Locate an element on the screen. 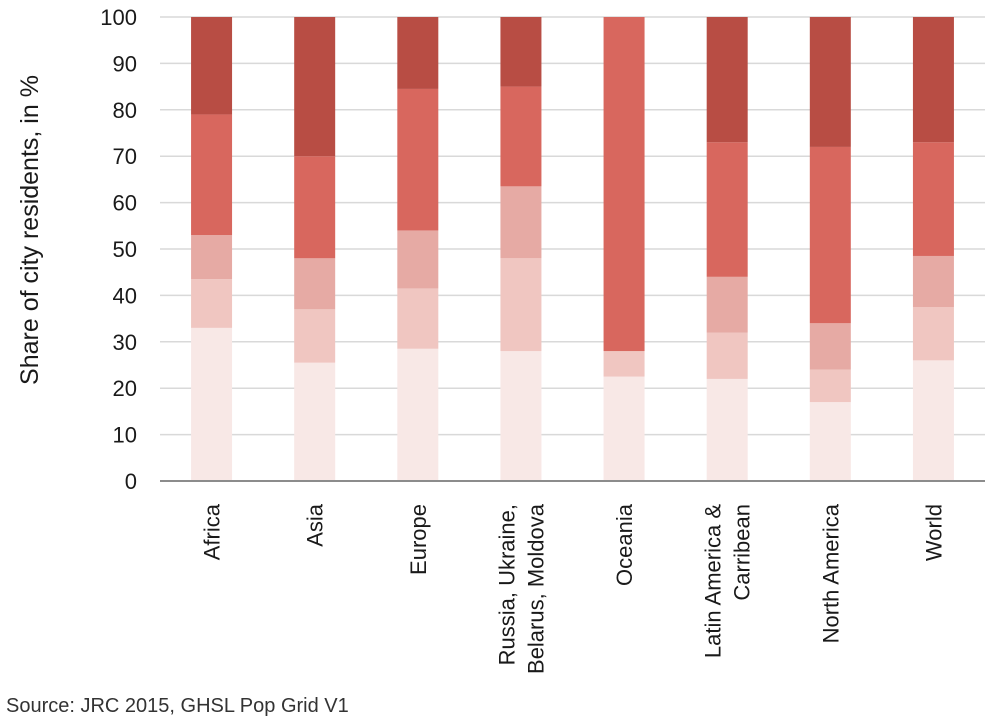  y-tick-label: 10 is located at coordinates (125, 435).